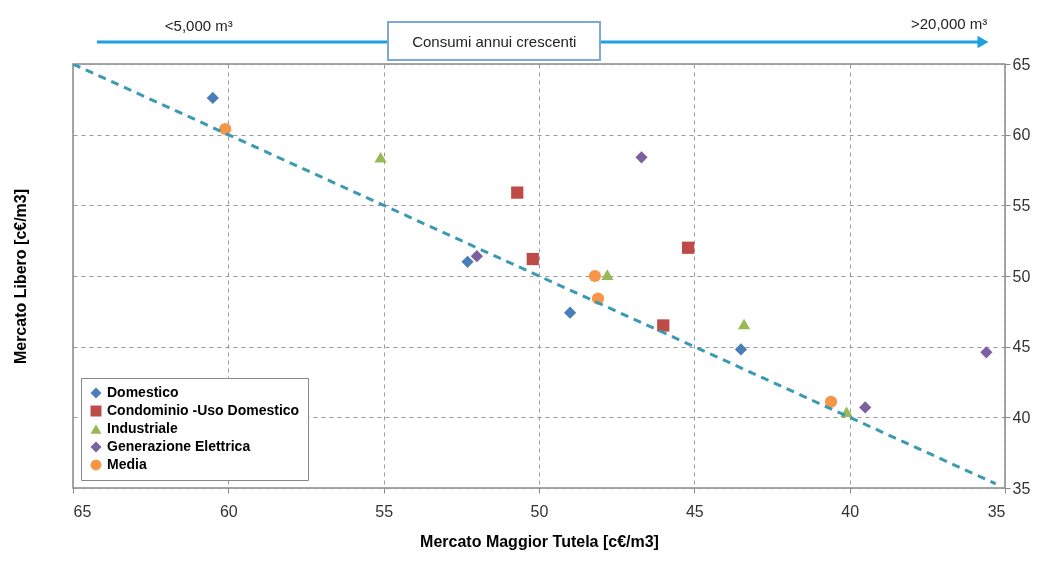  I want to click on x-tick-label: 50, so click(539, 511).